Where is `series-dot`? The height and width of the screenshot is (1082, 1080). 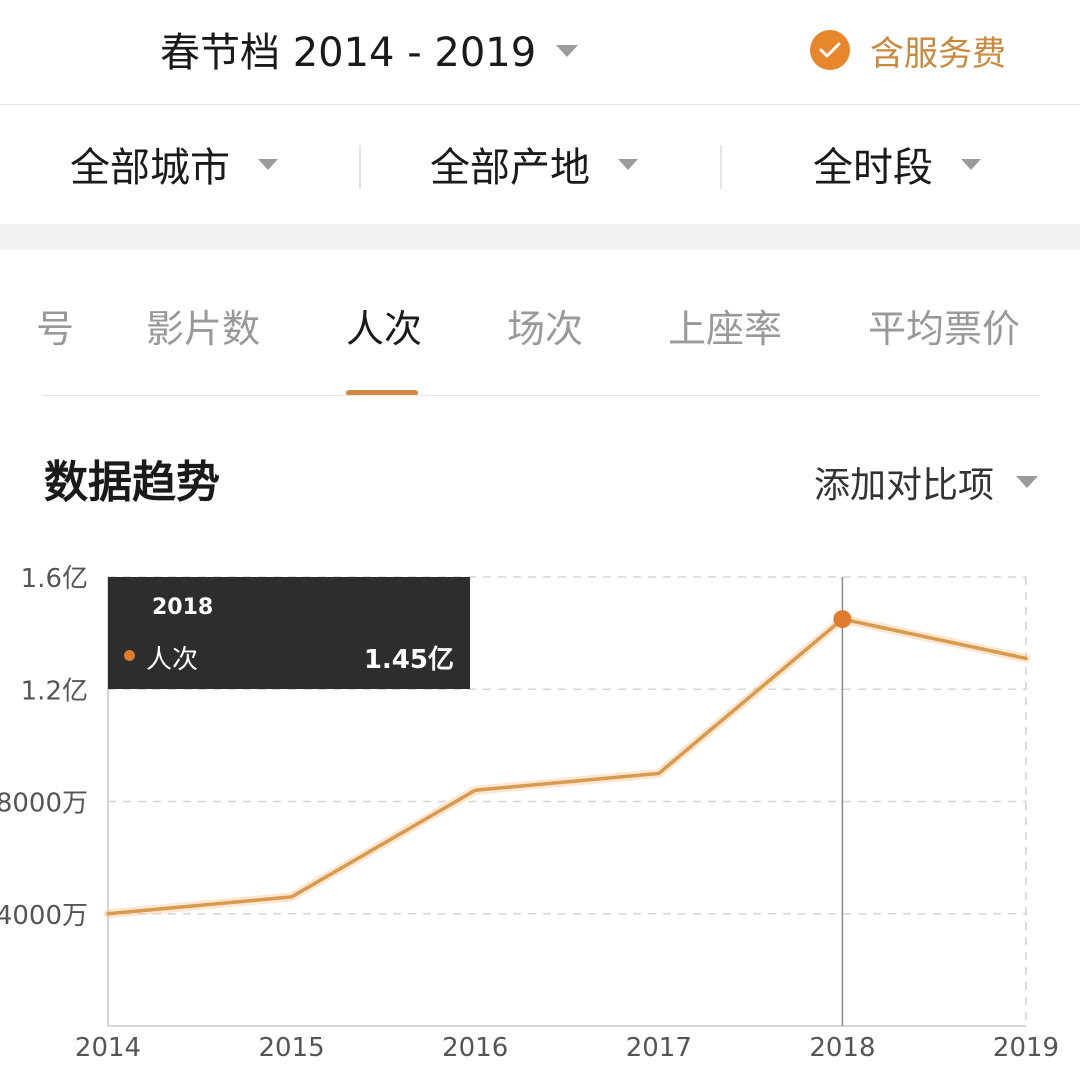 series-dot is located at coordinates (129, 655).